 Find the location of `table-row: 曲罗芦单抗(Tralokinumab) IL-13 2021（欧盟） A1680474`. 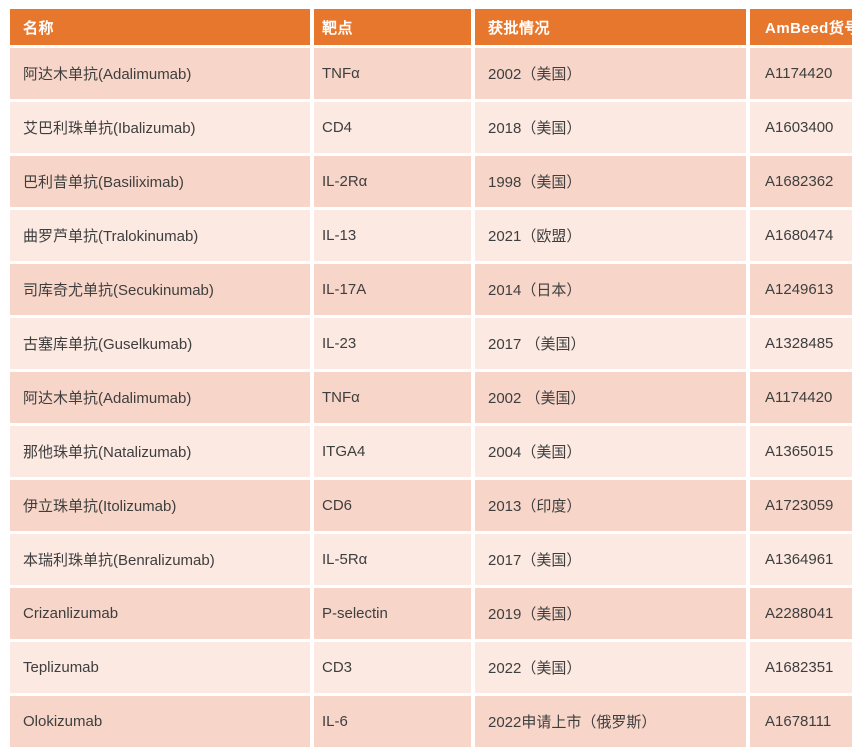

table-row: 曲罗芦单抗(Tralokinumab) IL-13 2021（欧盟） A1680474 is located at coordinates (429, 235).